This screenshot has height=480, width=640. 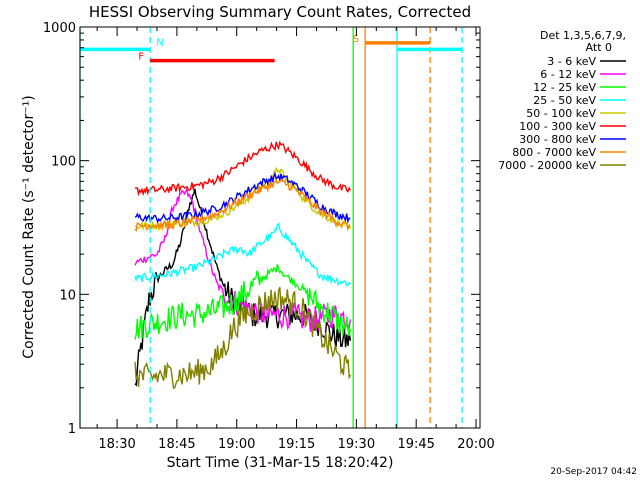 What do you see at coordinates (159, 42) in the screenshot?
I see `annotation-label-n: N` at bounding box center [159, 42].